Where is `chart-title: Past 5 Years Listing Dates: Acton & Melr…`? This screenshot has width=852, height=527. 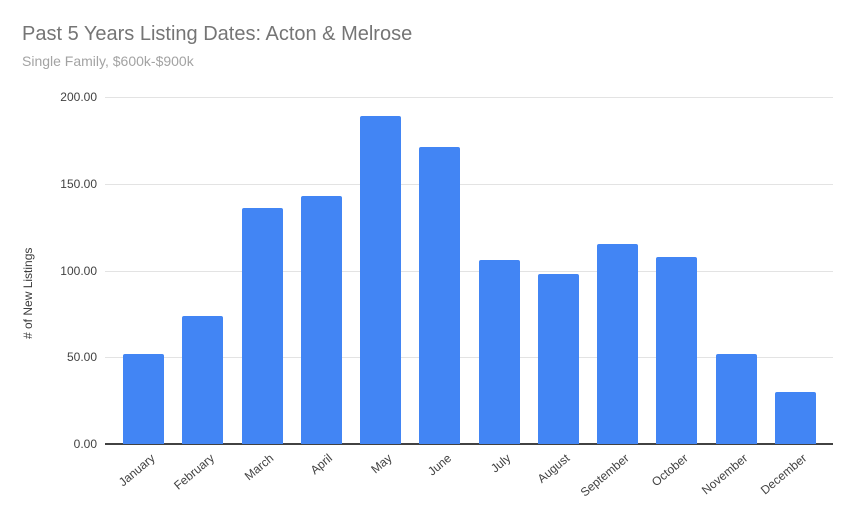 chart-title: Past 5 Years Listing Dates: Acton & Melr… is located at coordinates (217, 34).